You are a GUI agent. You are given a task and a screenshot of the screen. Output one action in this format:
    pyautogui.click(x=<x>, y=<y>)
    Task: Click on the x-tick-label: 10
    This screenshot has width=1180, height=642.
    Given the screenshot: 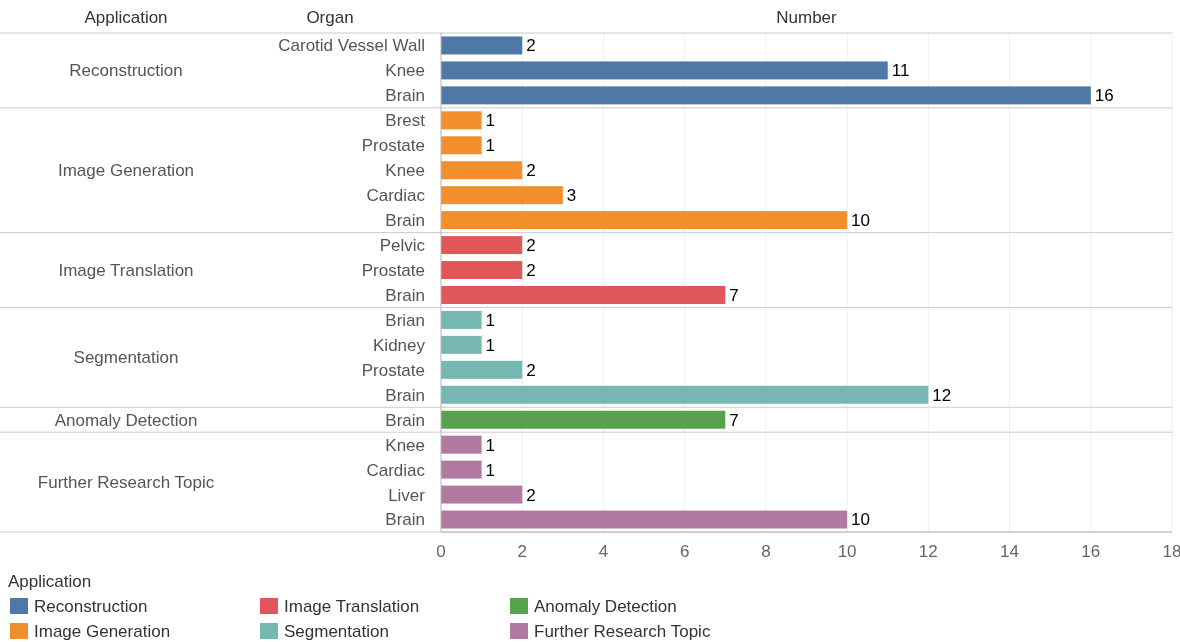 What is the action you would take?
    pyautogui.click(x=847, y=551)
    